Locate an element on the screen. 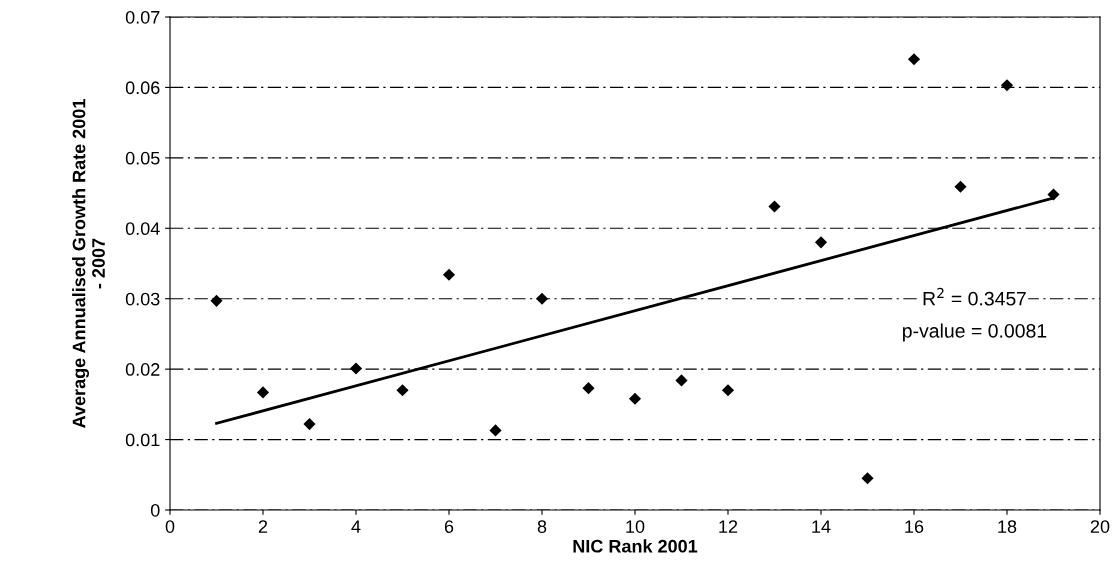 The height and width of the screenshot is (562, 1118). x-tick-label: 14 is located at coordinates (821, 526).